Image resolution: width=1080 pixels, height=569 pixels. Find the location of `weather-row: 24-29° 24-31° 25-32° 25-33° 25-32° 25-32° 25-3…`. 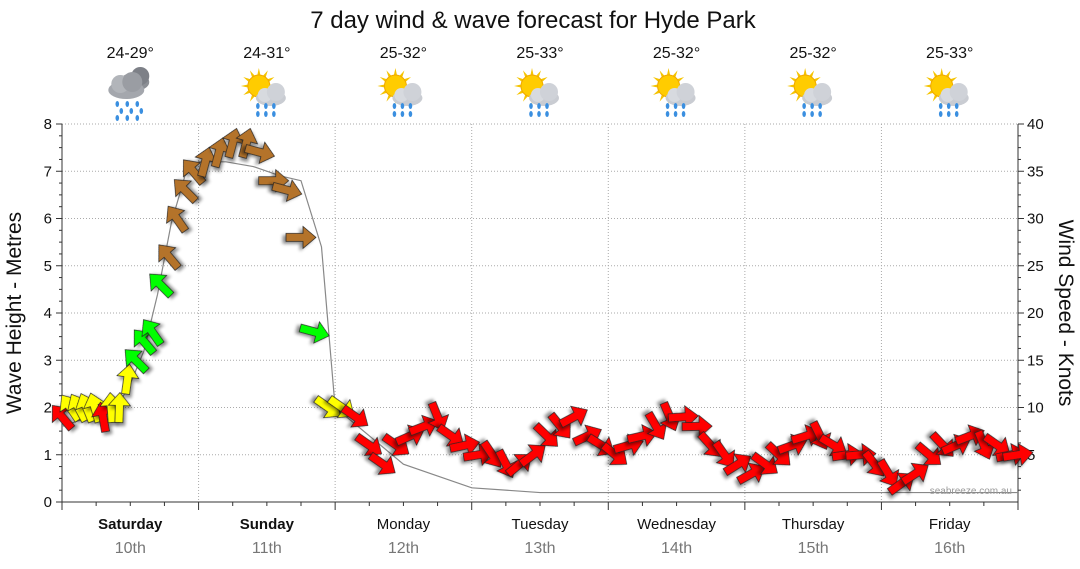

weather-row: 24-29° 24-31° 25-32° 25-33° 25-32° 25-32° 25-3… is located at coordinates (540, 83).